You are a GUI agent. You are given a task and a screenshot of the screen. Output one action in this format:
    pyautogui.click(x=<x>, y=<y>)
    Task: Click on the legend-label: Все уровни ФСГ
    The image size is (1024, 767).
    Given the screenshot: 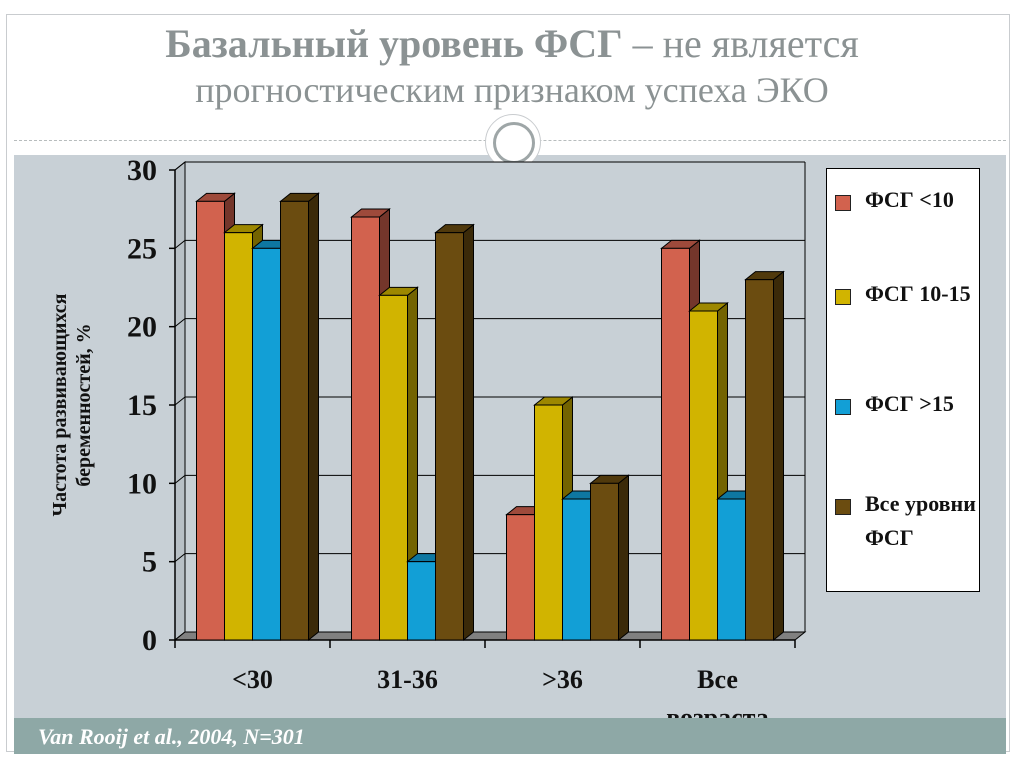 What is the action you would take?
    pyautogui.click(x=920, y=520)
    